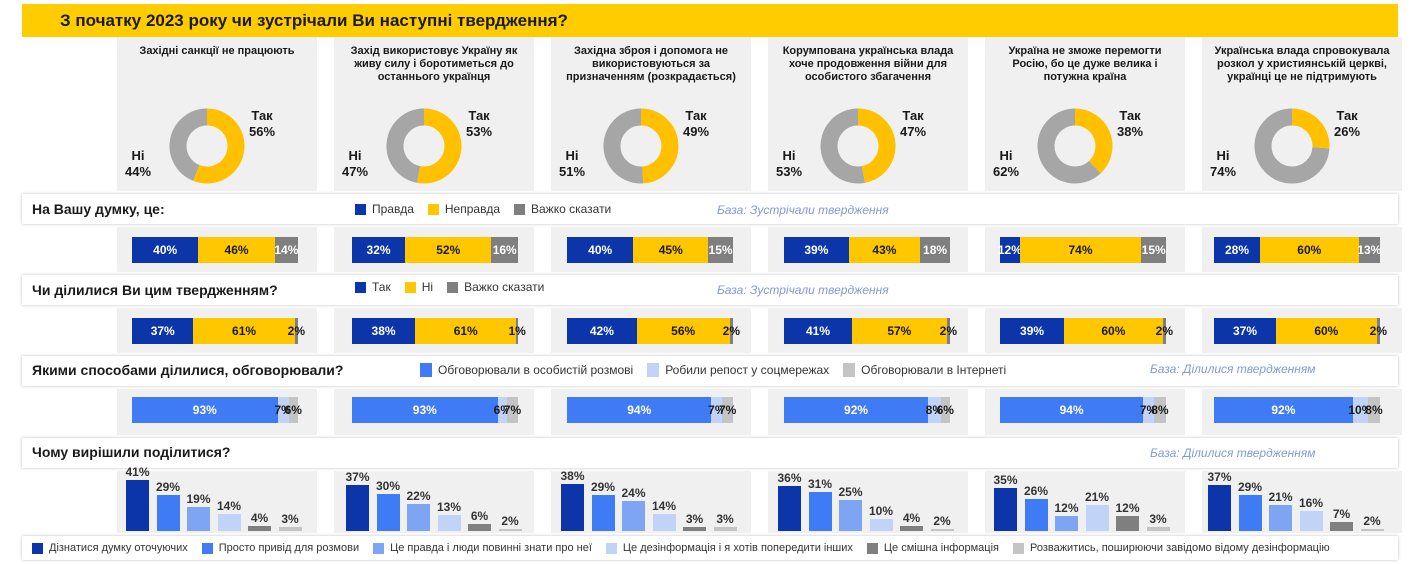  Describe the element at coordinates (602, 331) in the screenshot. I see `bar-segment: 42%` at that location.